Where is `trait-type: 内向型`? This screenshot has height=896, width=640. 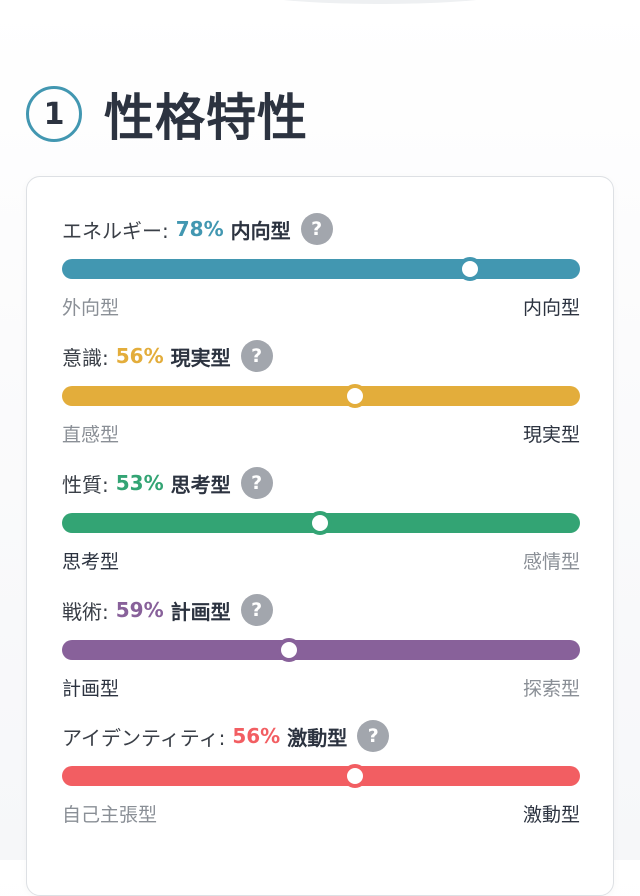 trait-type: 内向型 is located at coordinates (260, 230).